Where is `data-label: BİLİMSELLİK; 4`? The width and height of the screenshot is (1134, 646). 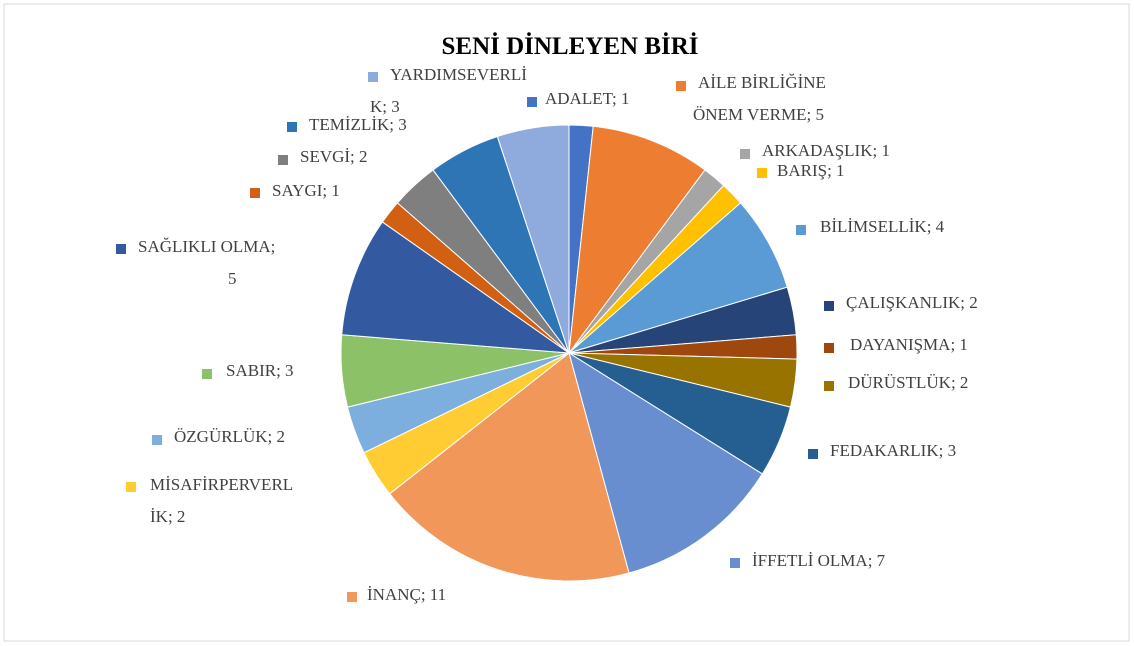 data-label: BİLİMSELLİK; 4 is located at coordinates (882, 226).